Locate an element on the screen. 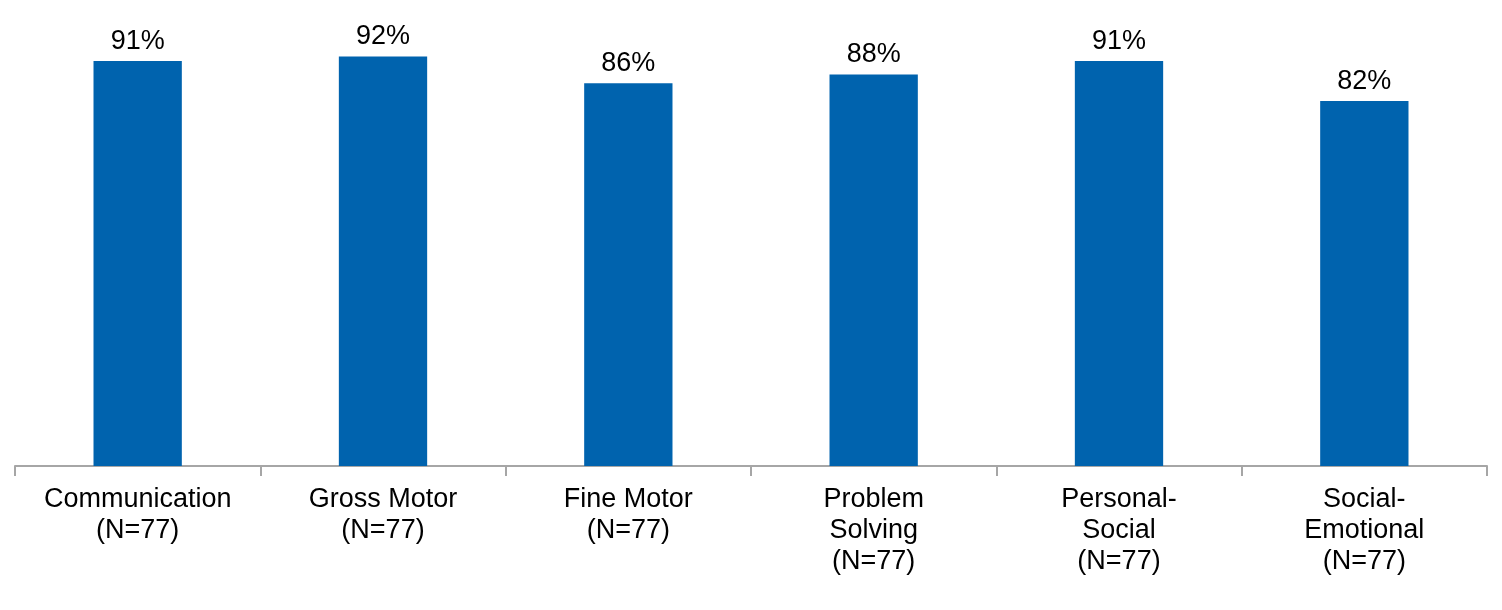 The width and height of the screenshot is (1502, 610). x-tick-label: Gross Motor (N=77) is located at coordinates (383, 513).